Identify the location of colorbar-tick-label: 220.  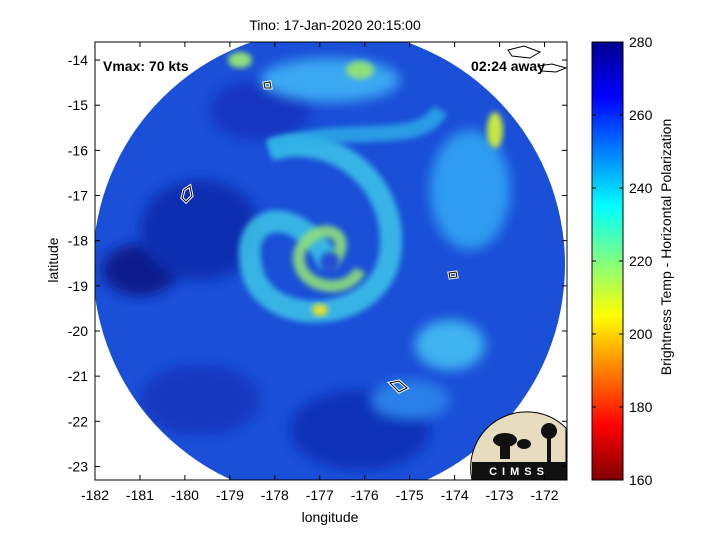
(641, 261).